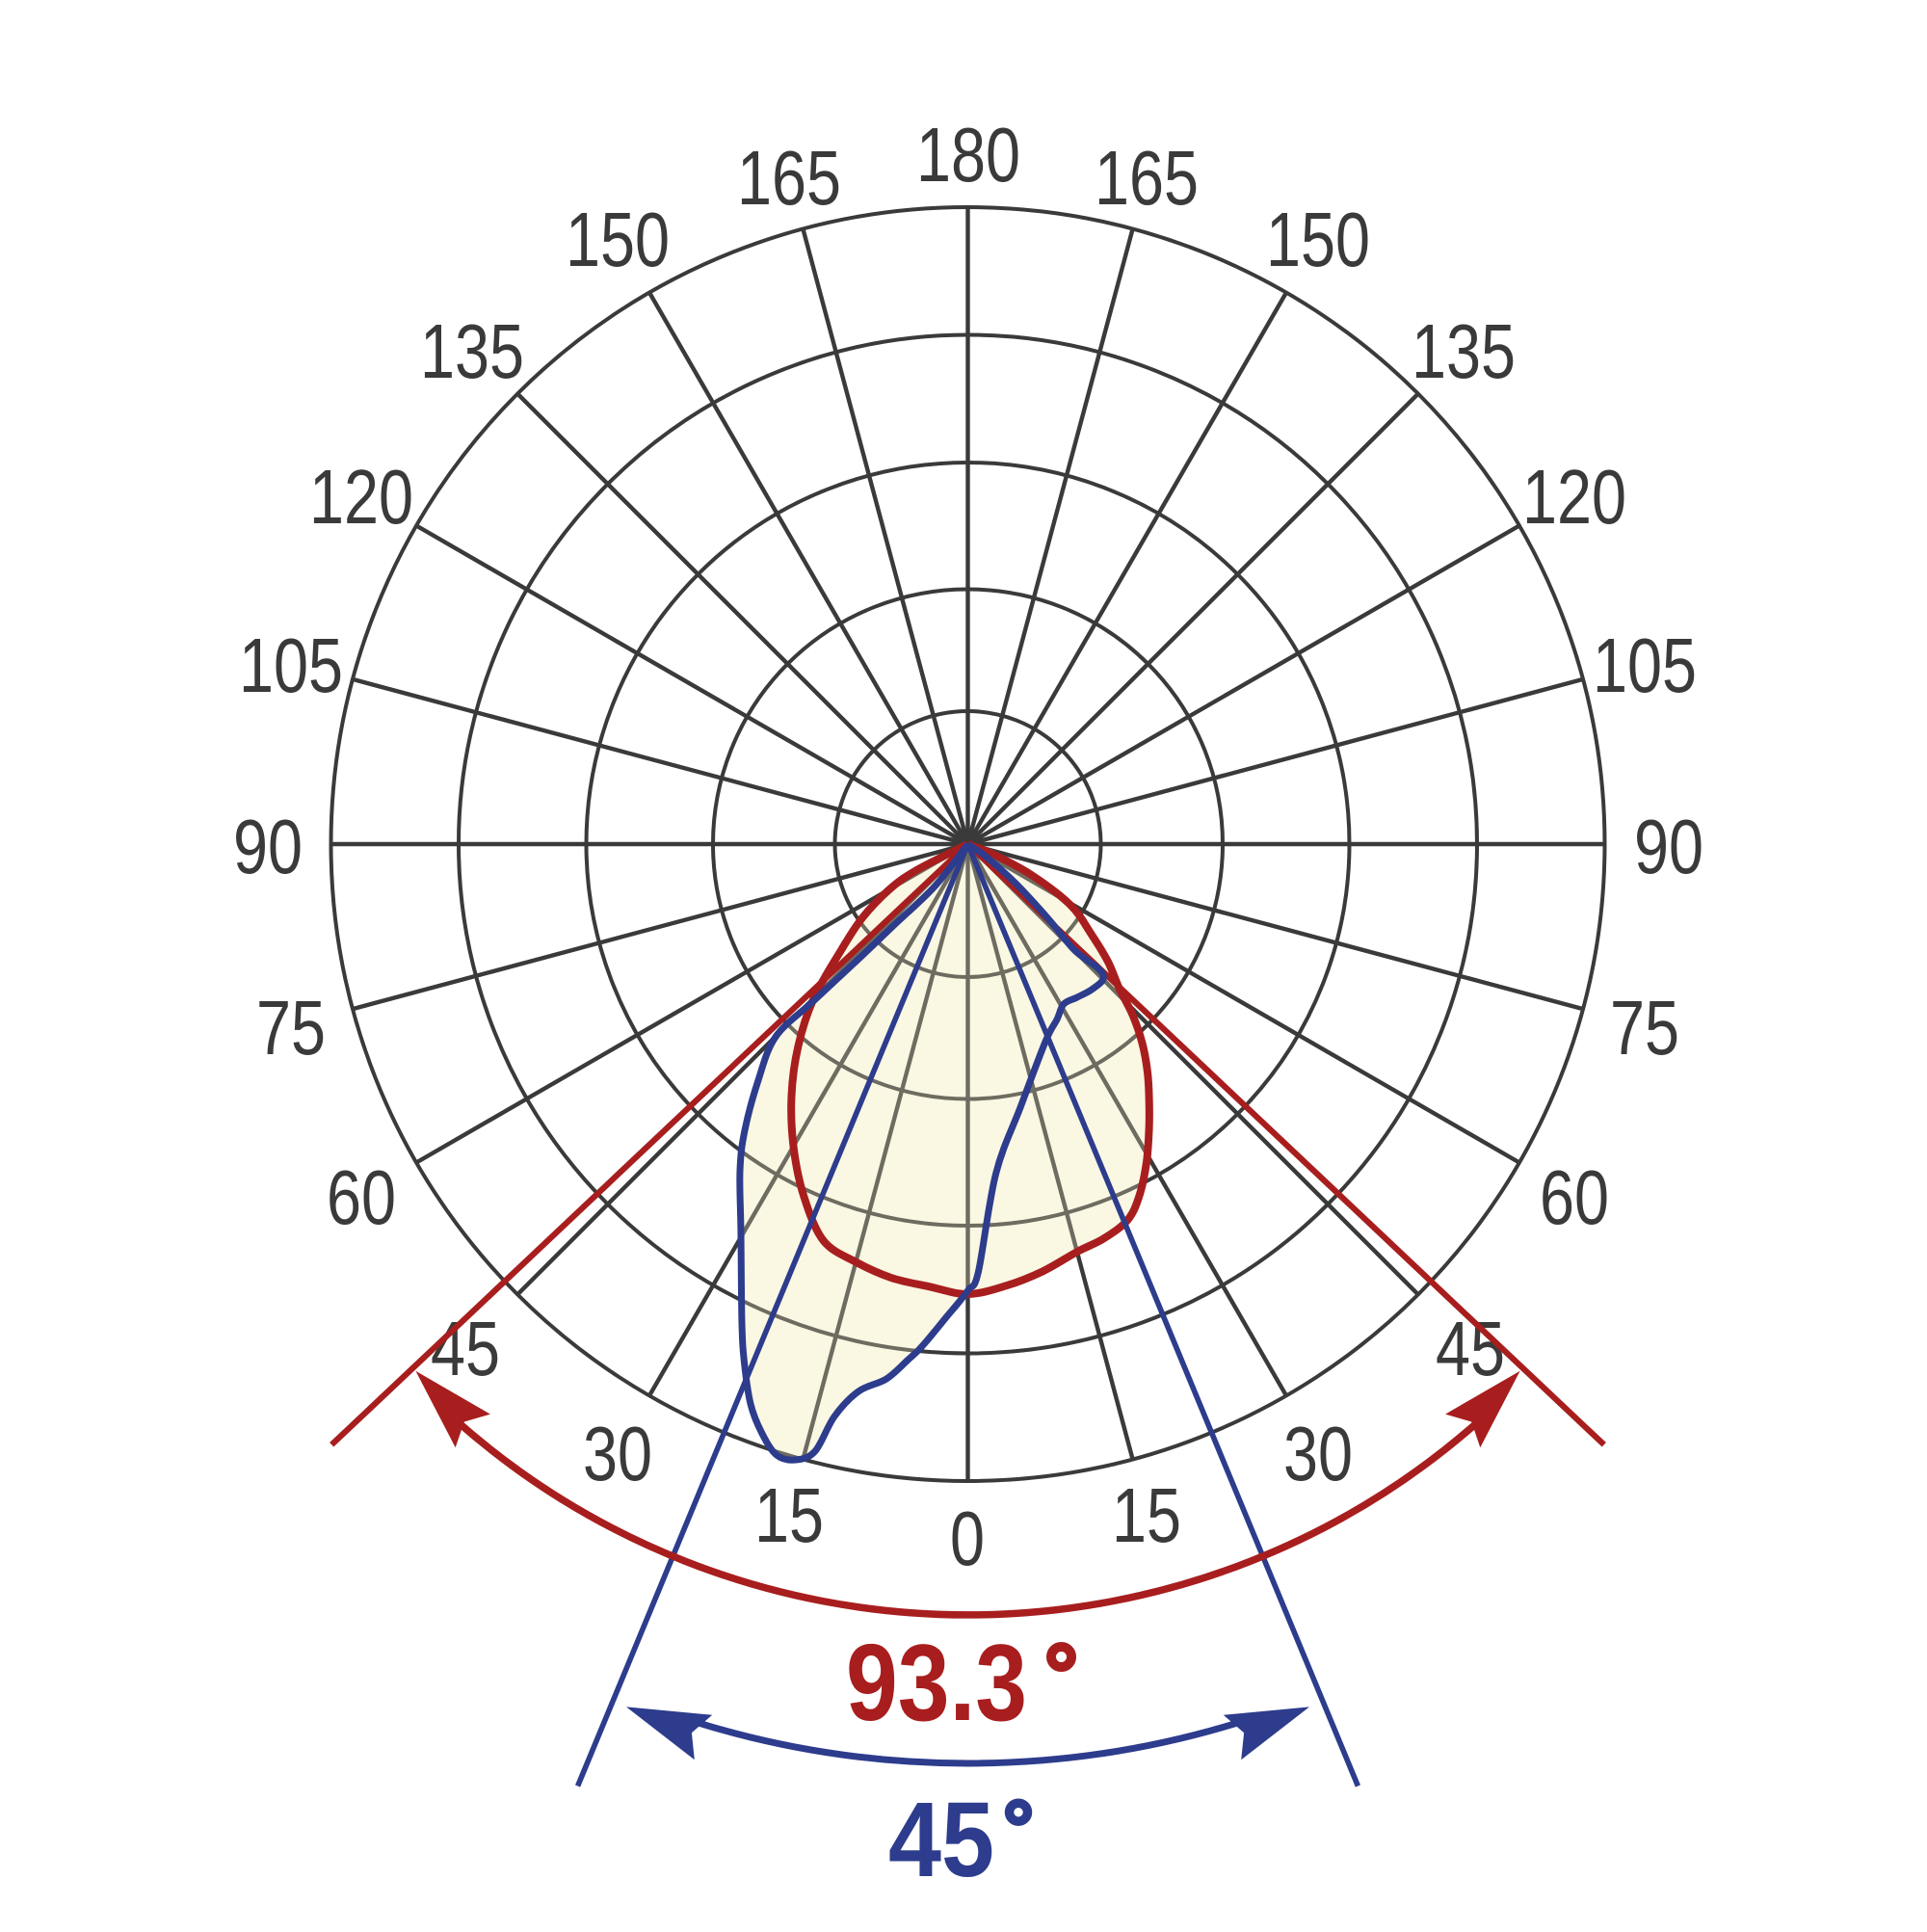 The height and width of the screenshot is (1932, 1927). Describe the element at coordinates (941, 1840) in the screenshot. I see `svg-text: 45` at that location.